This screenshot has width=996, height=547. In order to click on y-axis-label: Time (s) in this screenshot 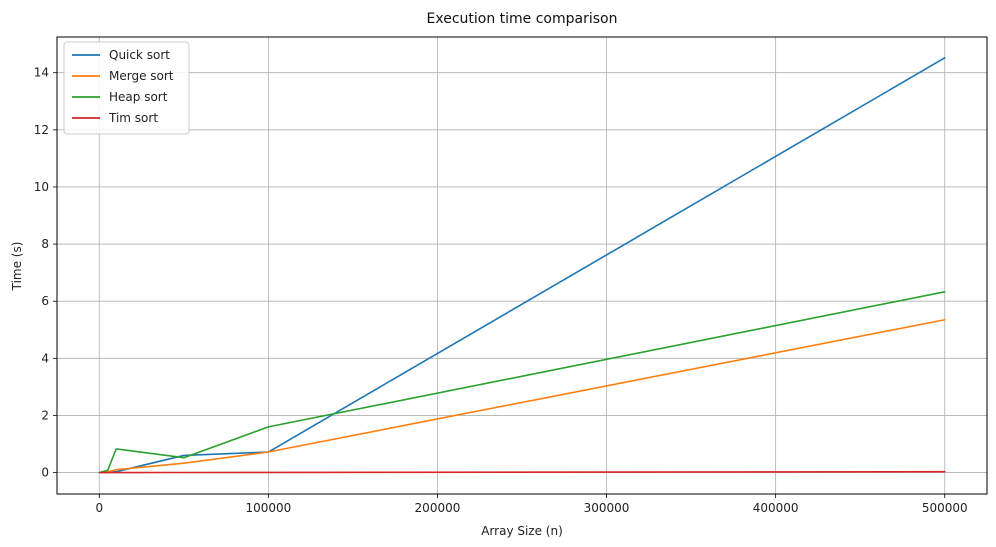, I will do `click(17, 267)`.